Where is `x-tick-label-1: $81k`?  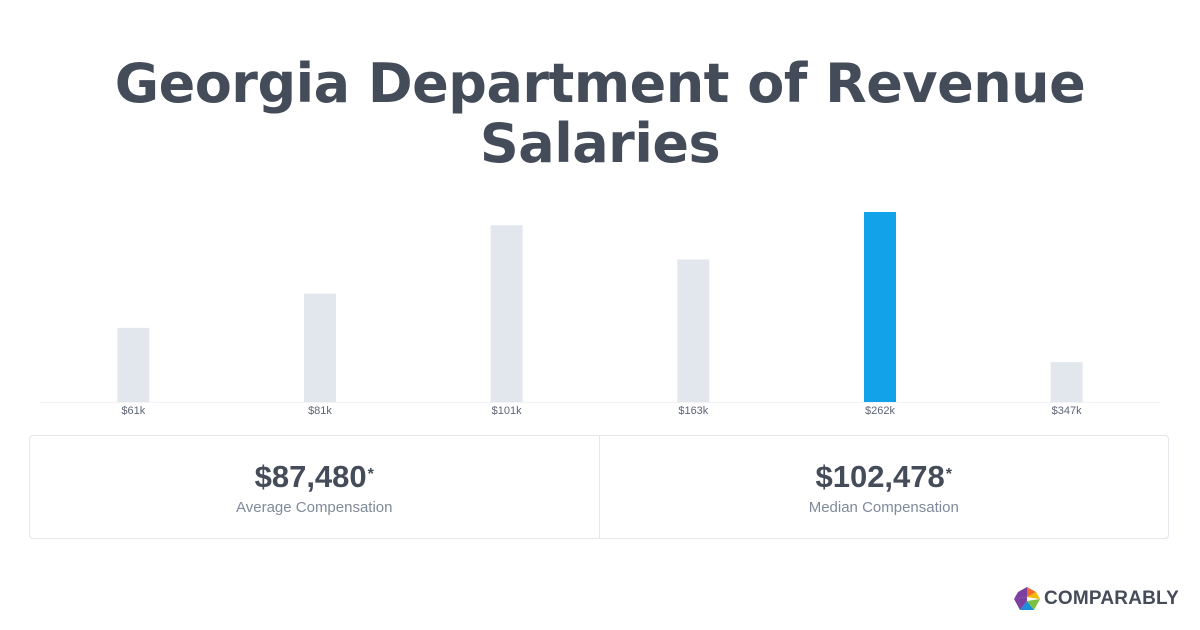 x-tick-label-1: $81k is located at coordinates (320, 411).